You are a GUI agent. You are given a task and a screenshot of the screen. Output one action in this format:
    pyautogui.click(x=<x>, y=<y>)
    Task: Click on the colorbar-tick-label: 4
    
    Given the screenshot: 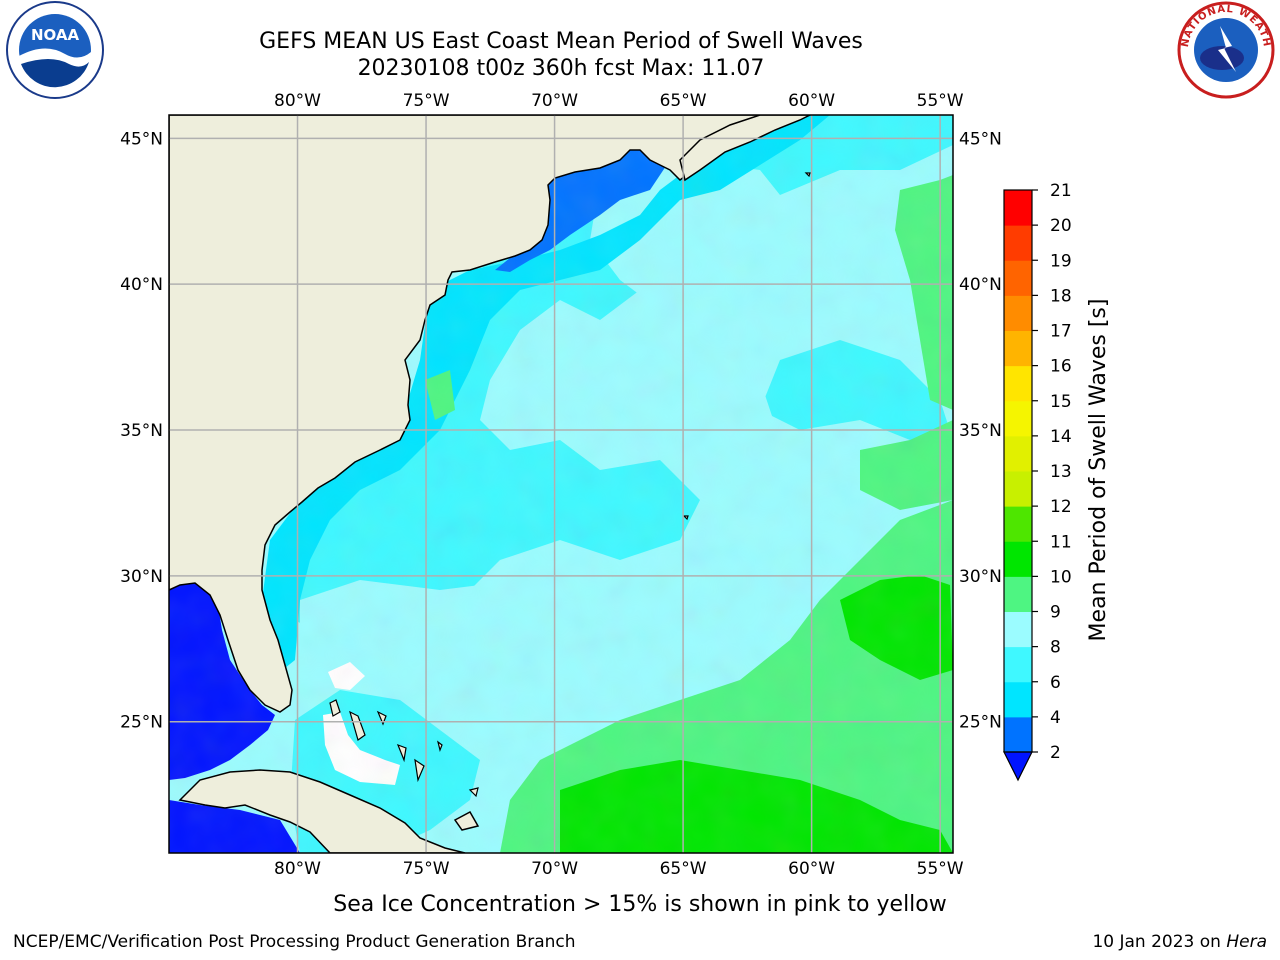 What is the action you would take?
    pyautogui.click(x=1055, y=718)
    